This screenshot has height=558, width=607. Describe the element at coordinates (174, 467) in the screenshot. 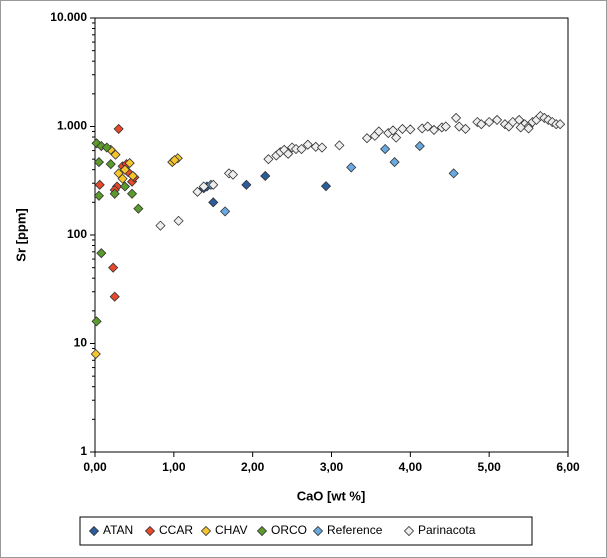

I see `x-tick-label: 1,00` at that location.